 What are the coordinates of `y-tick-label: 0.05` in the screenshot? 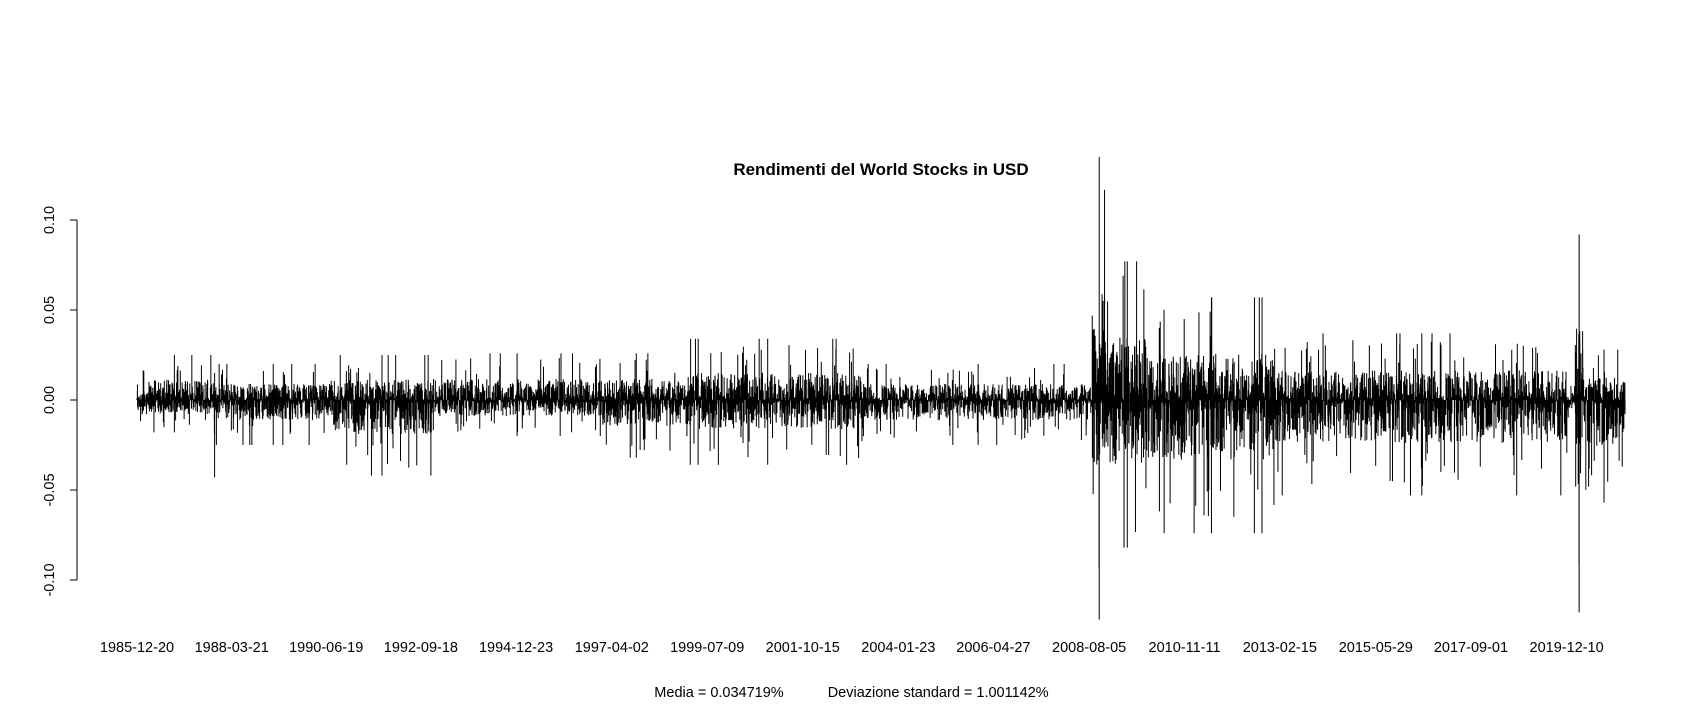 It's located at (50, 310).